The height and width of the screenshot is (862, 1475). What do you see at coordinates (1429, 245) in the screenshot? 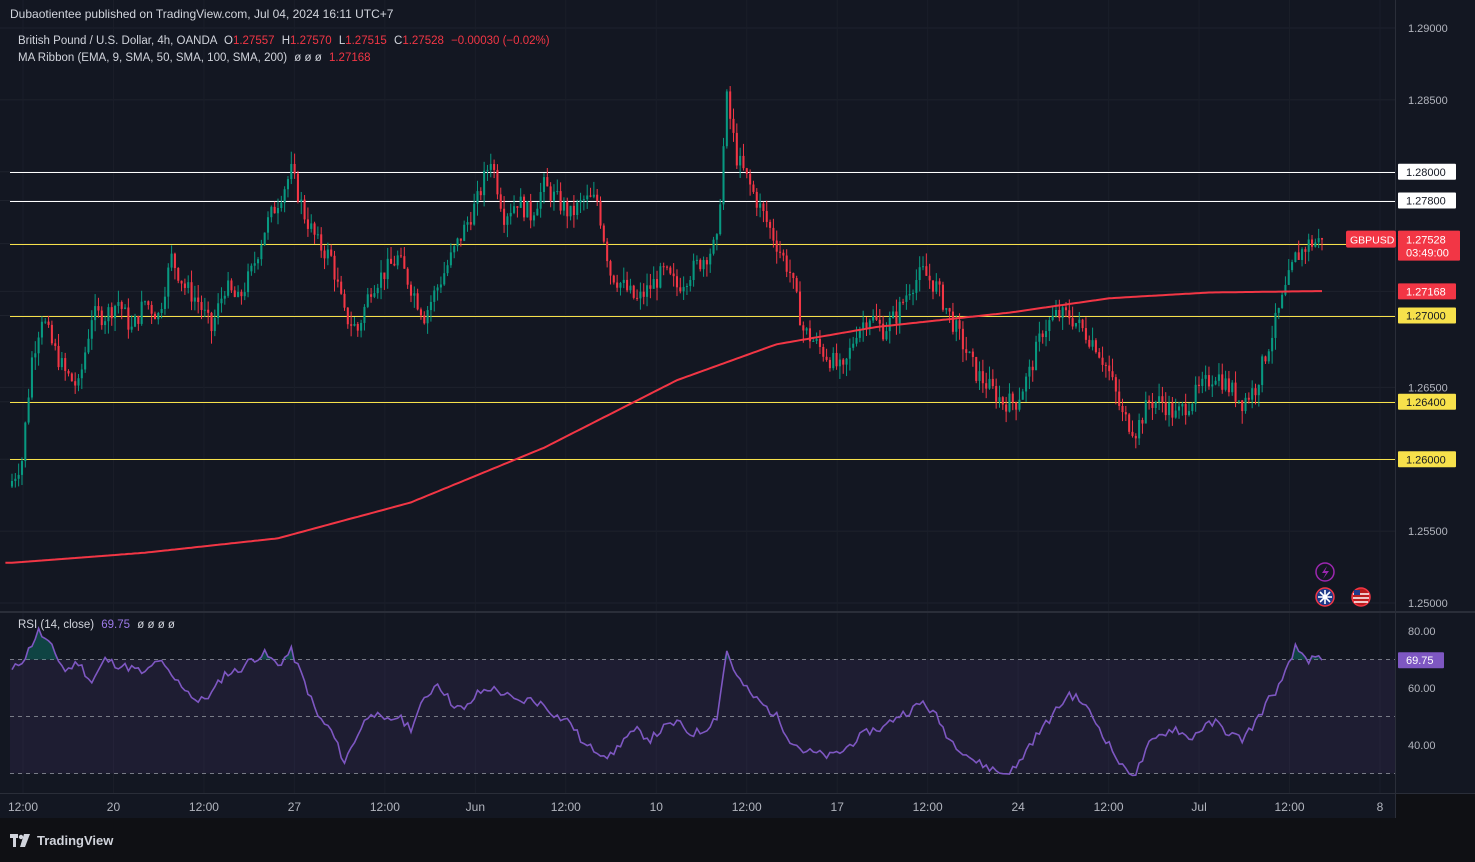
I see `last-price-tag` at bounding box center [1429, 245].